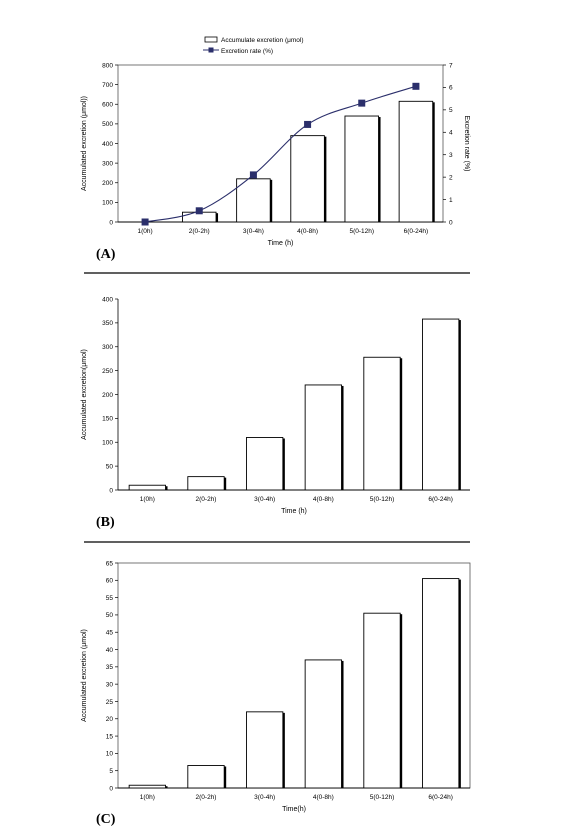 The height and width of the screenshot is (831, 571). Describe the element at coordinates (451, 155) in the screenshot. I see `y2-tick-label: 3` at that location.